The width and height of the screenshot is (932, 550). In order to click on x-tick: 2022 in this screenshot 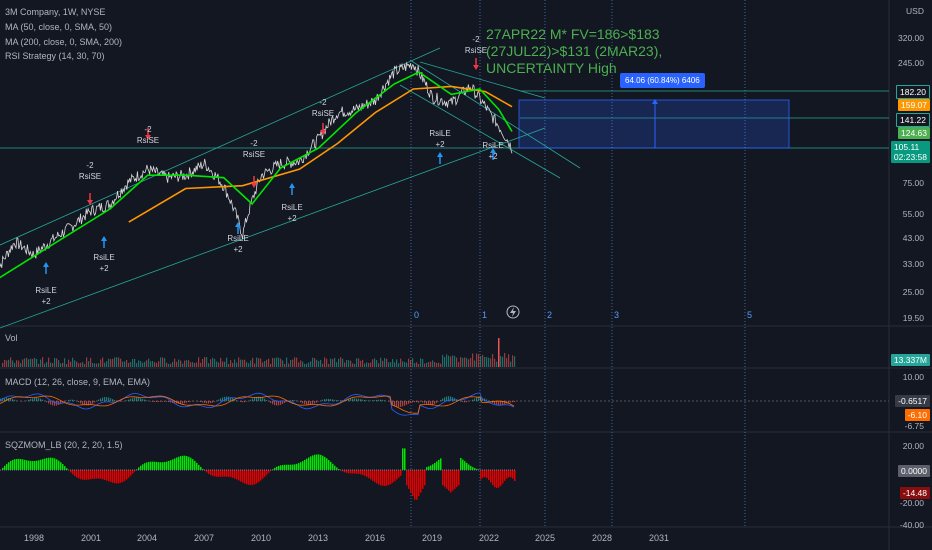, I will do `click(489, 538)`.